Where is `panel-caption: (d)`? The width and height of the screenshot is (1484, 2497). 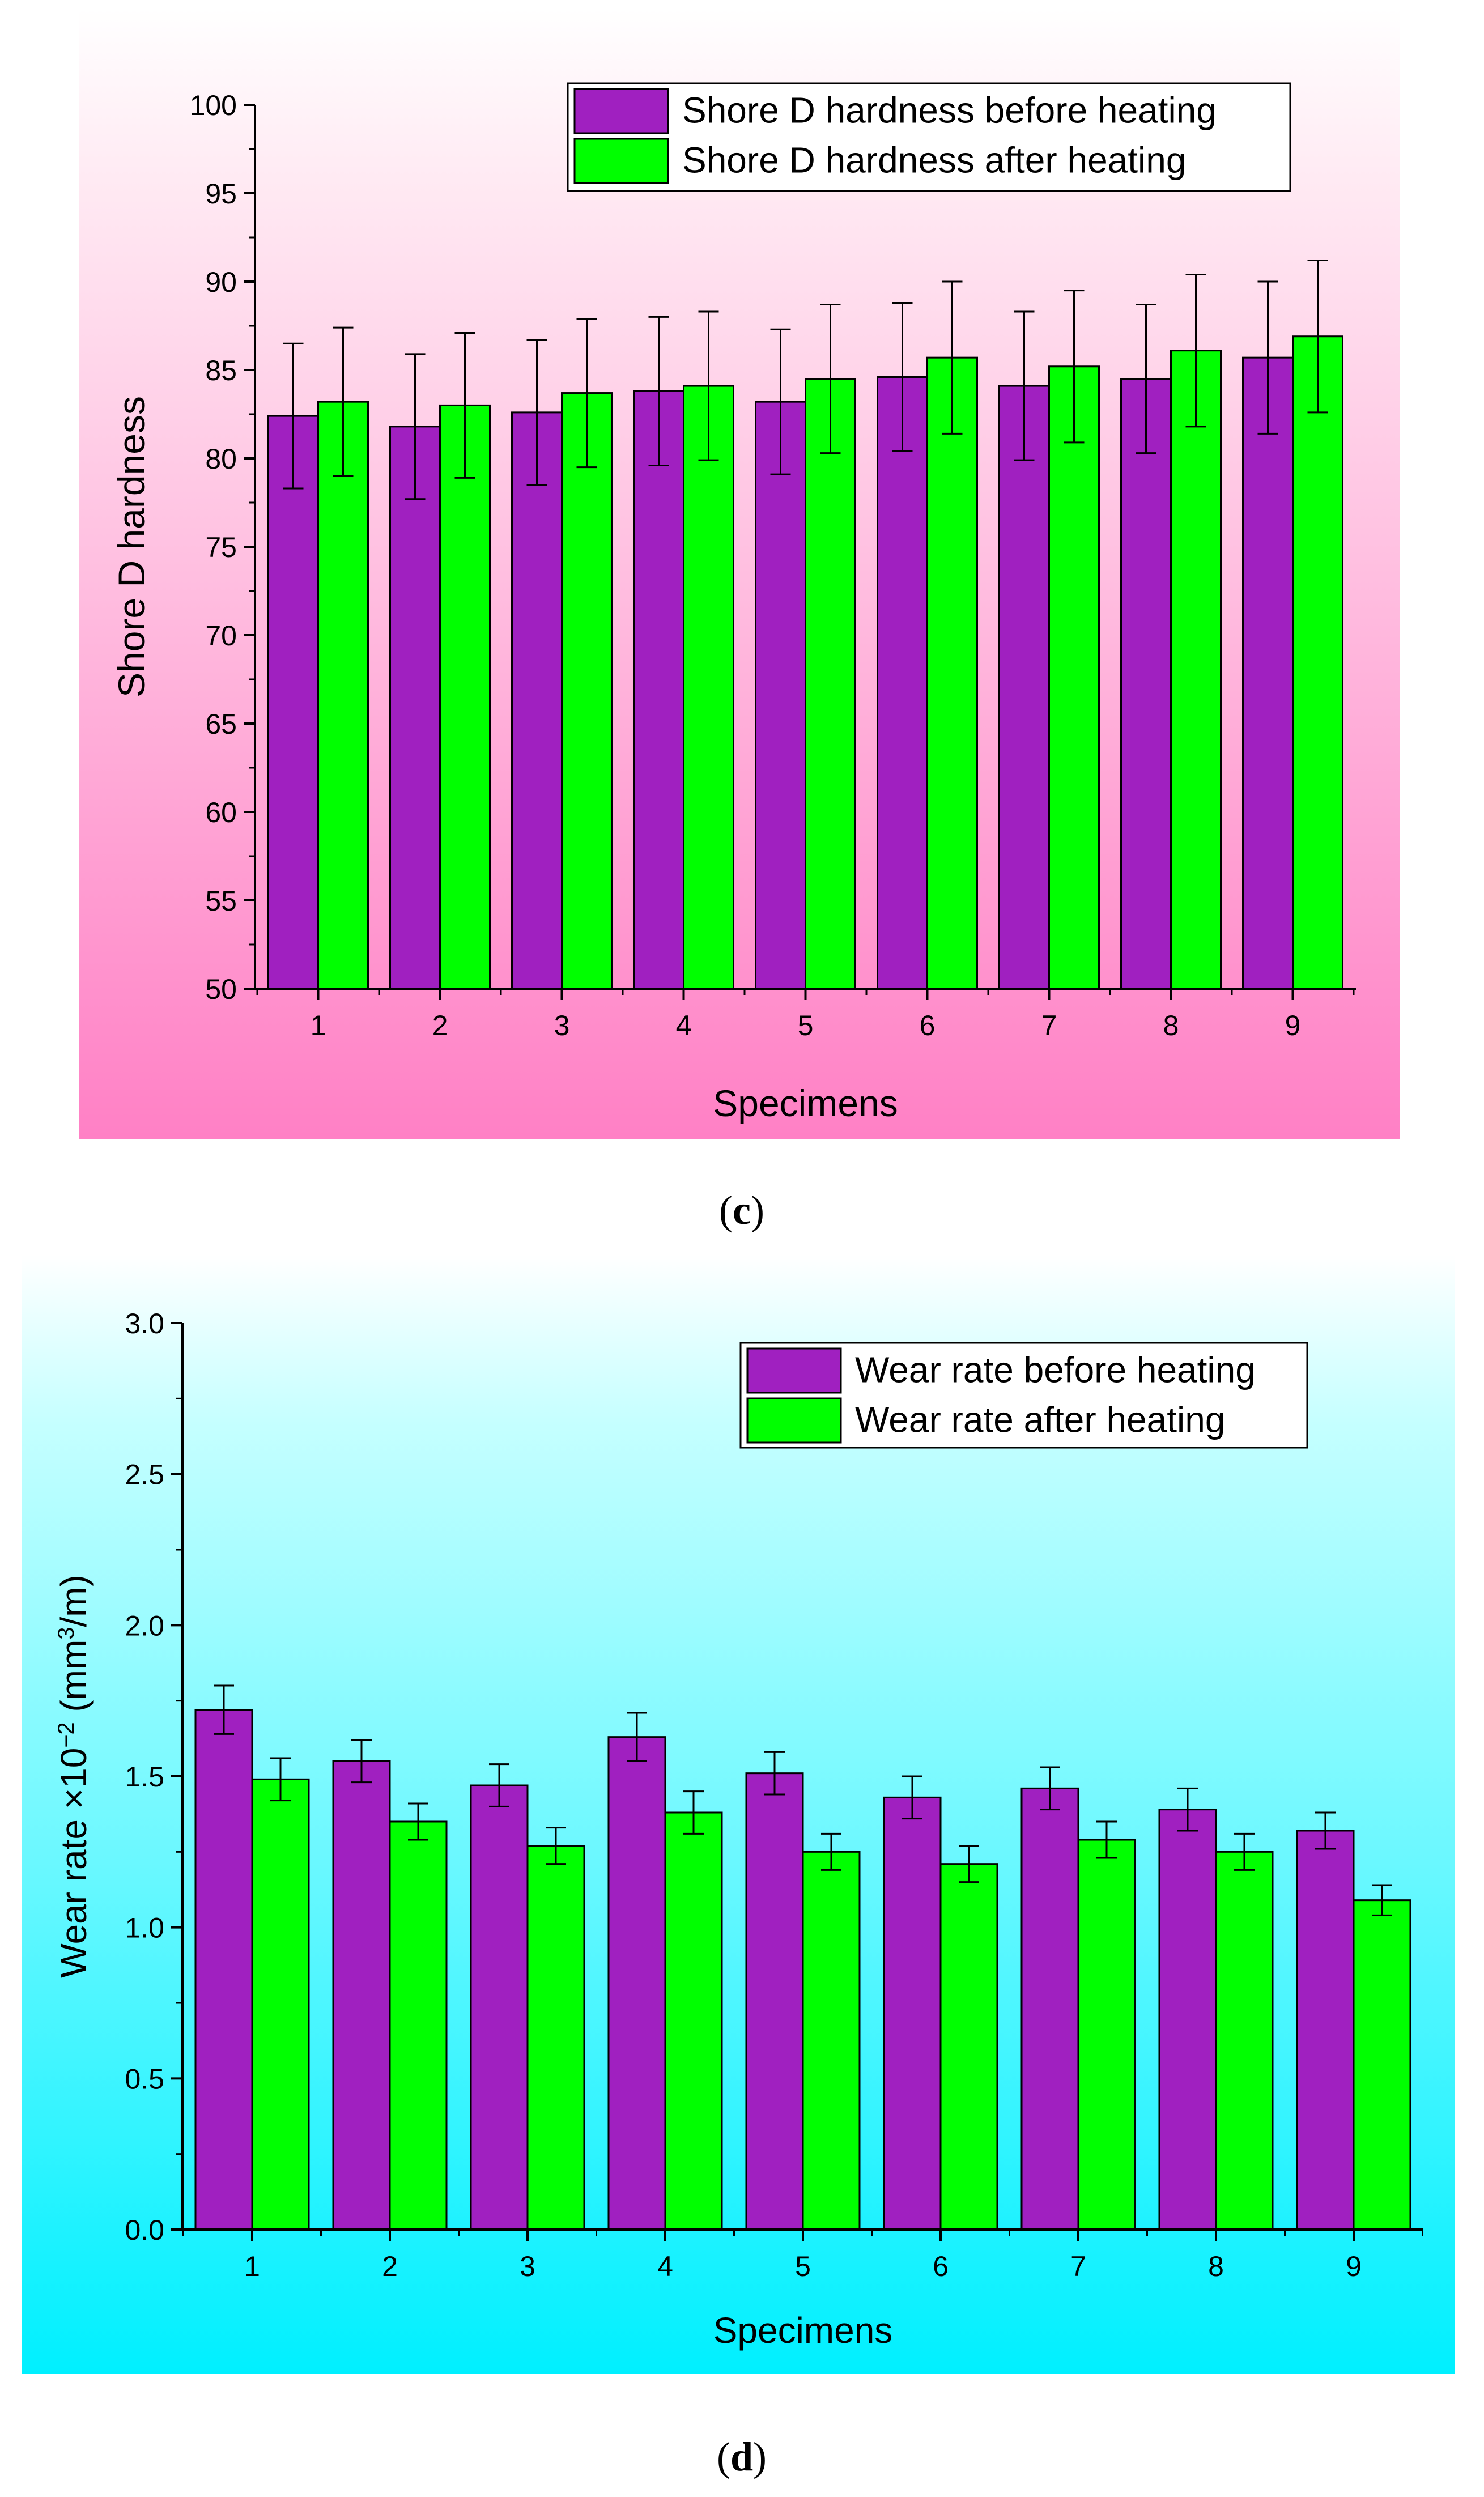 panel-caption: (d) is located at coordinates (742, 2456).